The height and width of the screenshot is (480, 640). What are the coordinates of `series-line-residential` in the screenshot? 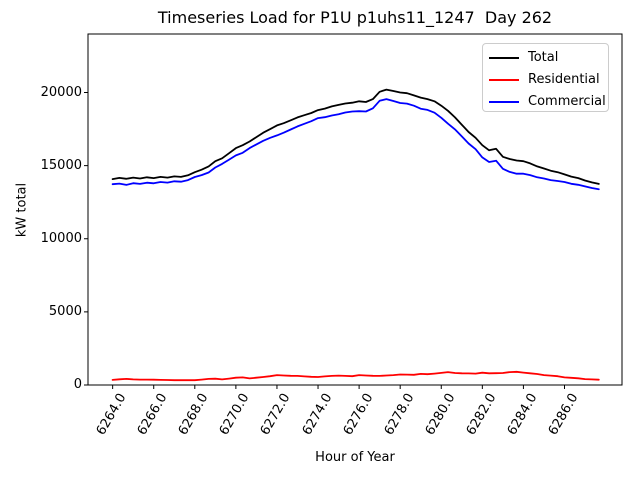 It's located at (355, 376).